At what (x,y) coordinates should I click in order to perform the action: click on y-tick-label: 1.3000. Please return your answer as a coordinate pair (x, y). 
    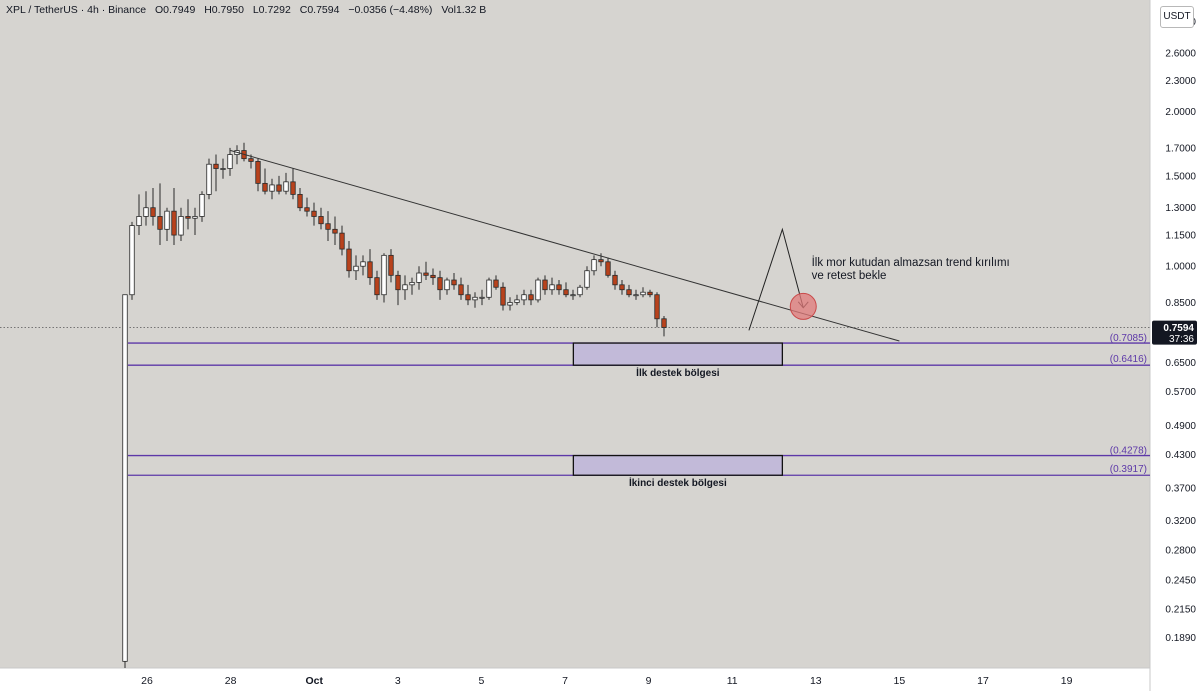
    Looking at the image, I should click on (1180, 208).